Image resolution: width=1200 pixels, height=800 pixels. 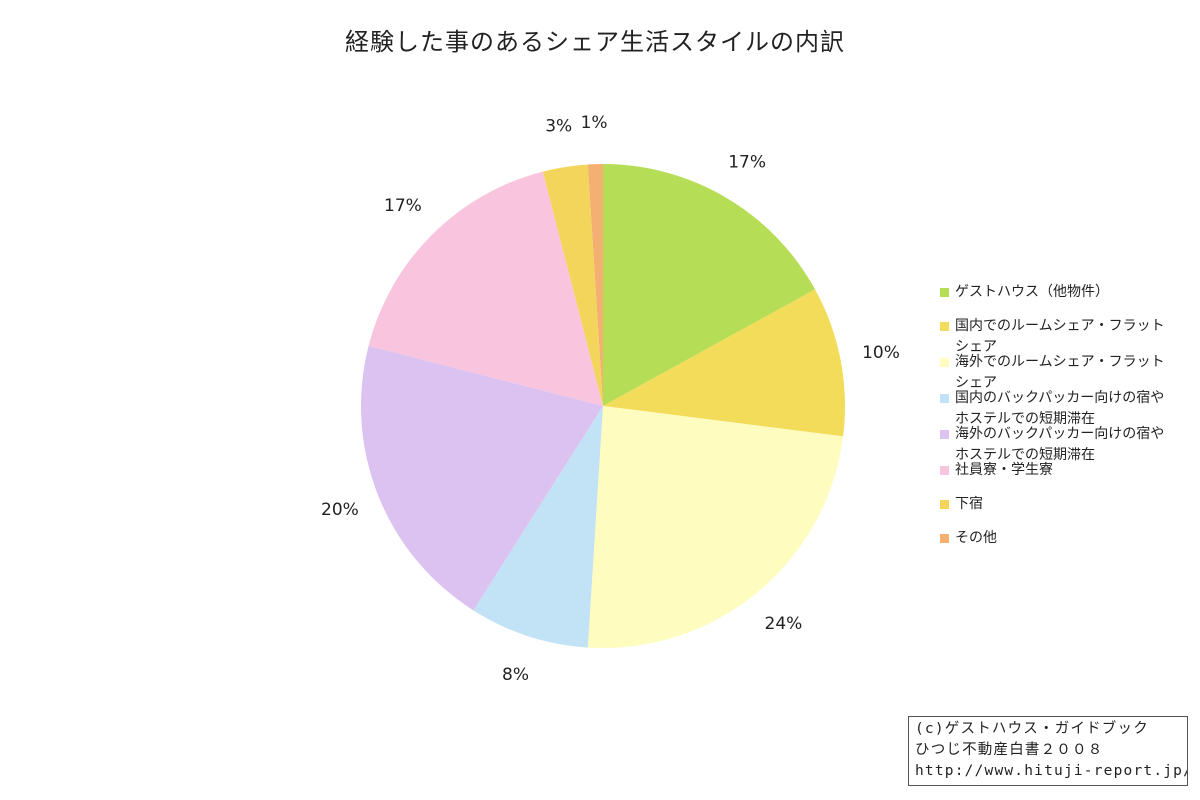 I want to click on legend-item: 国内でのルームシェア・フラットシェア, so click(x=1057, y=337).